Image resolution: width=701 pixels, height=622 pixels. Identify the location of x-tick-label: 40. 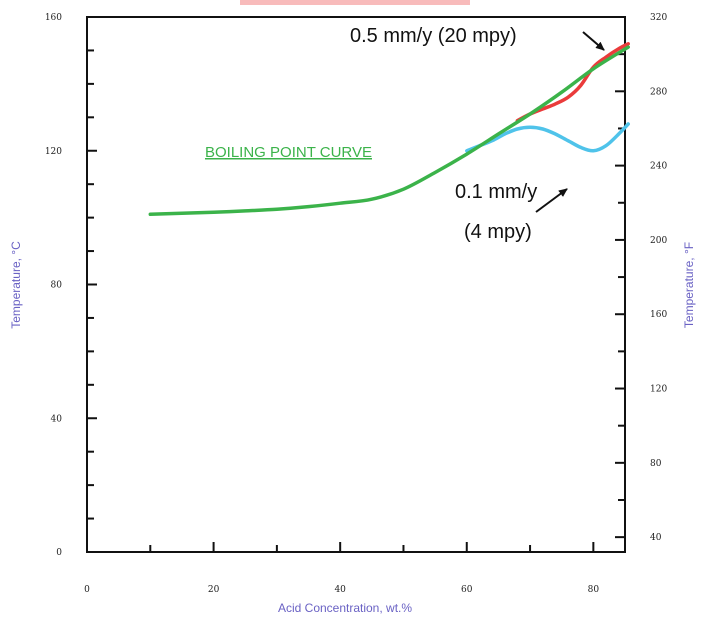
(340, 590).